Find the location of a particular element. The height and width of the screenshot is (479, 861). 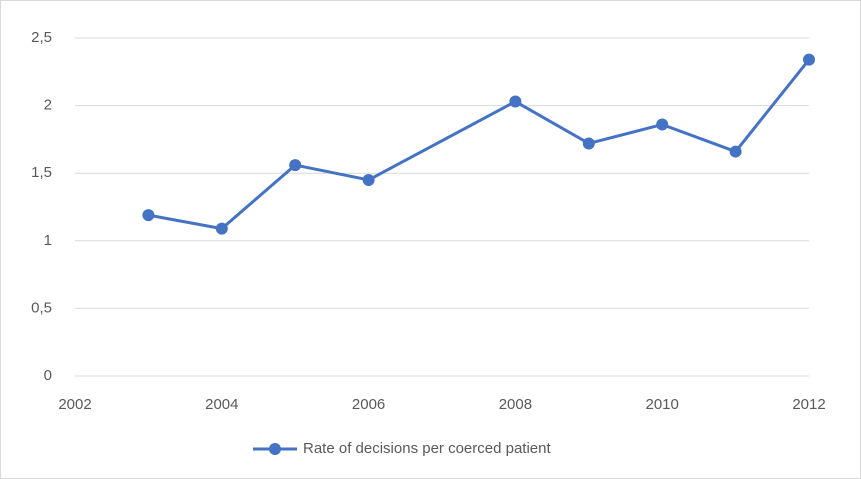

y-tick-label: 2,5 is located at coordinates (41, 37).